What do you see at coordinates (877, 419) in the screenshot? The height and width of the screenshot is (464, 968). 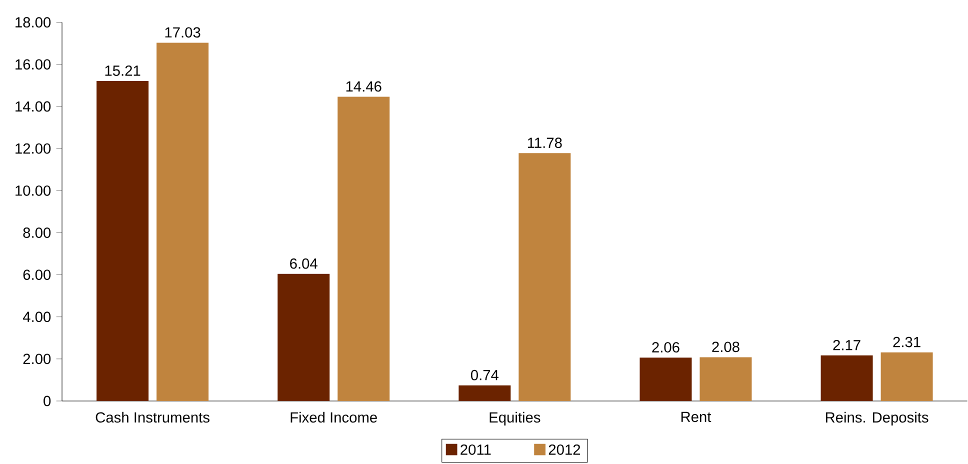 I see `x-tick-label: Reins. Deposits` at bounding box center [877, 419].